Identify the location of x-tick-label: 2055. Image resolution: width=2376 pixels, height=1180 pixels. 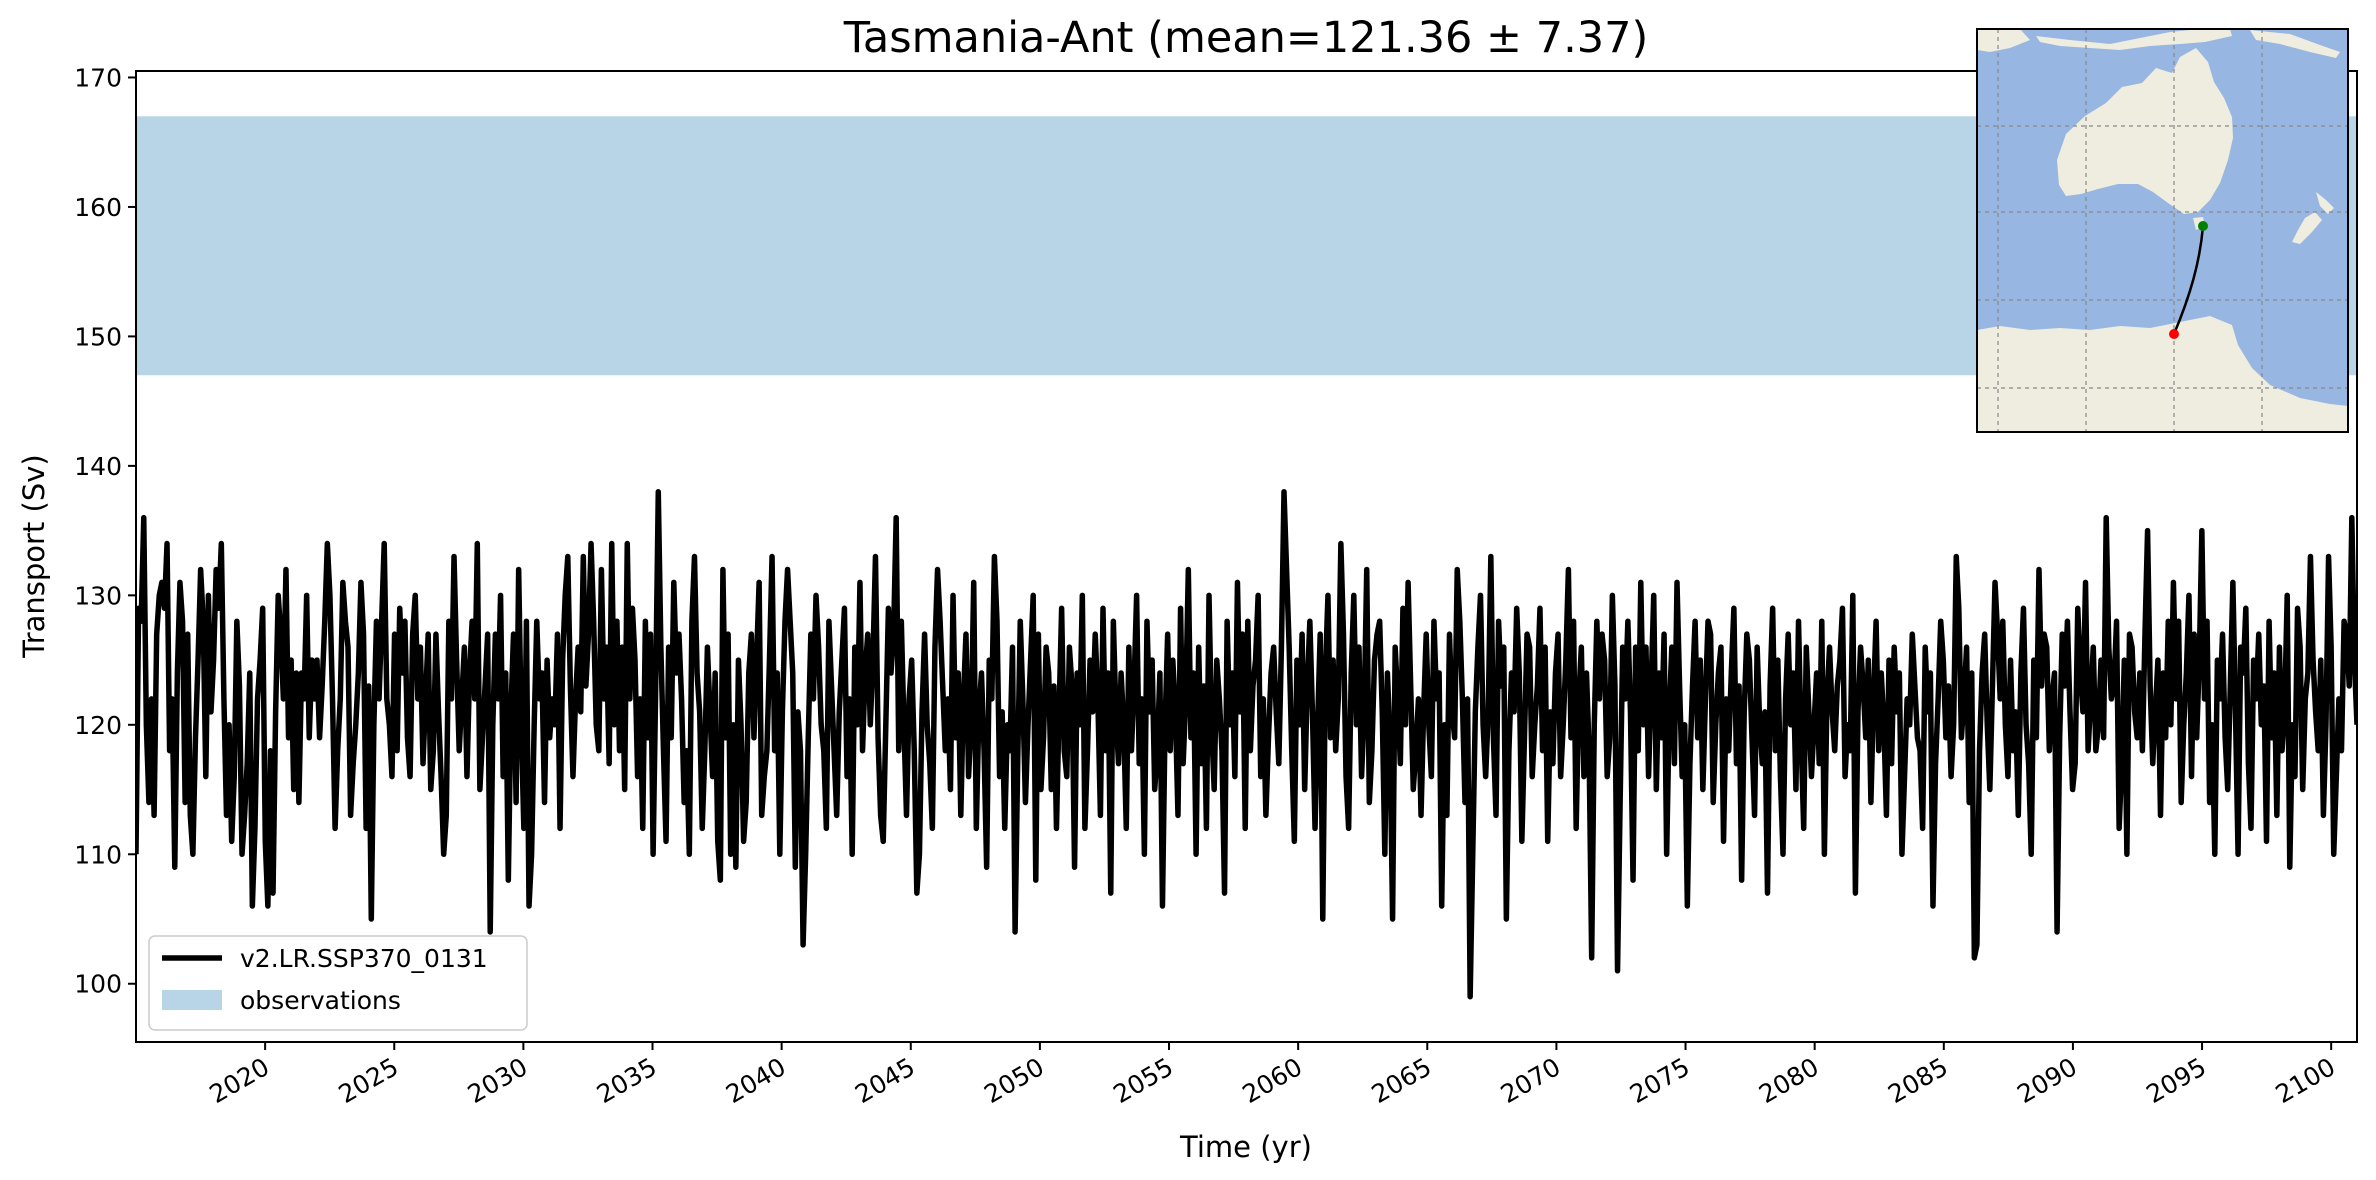
(1143, 1080).